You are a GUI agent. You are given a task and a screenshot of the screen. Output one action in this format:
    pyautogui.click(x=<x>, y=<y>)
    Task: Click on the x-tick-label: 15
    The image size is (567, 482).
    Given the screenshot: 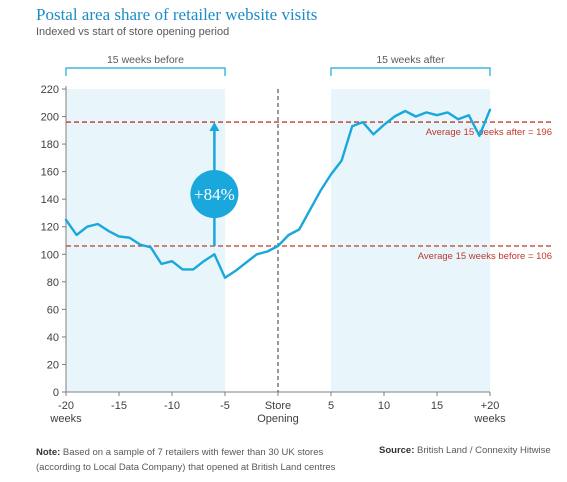 What is the action you would take?
    pyautogui.click(x=437, y=406)
    